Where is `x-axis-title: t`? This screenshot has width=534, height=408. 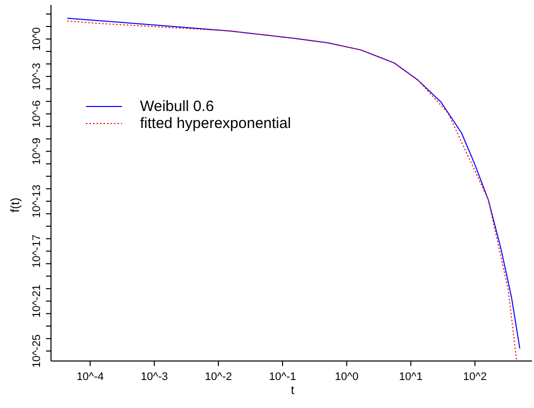 x-axis-title: t is located at coordinates (293, 390).